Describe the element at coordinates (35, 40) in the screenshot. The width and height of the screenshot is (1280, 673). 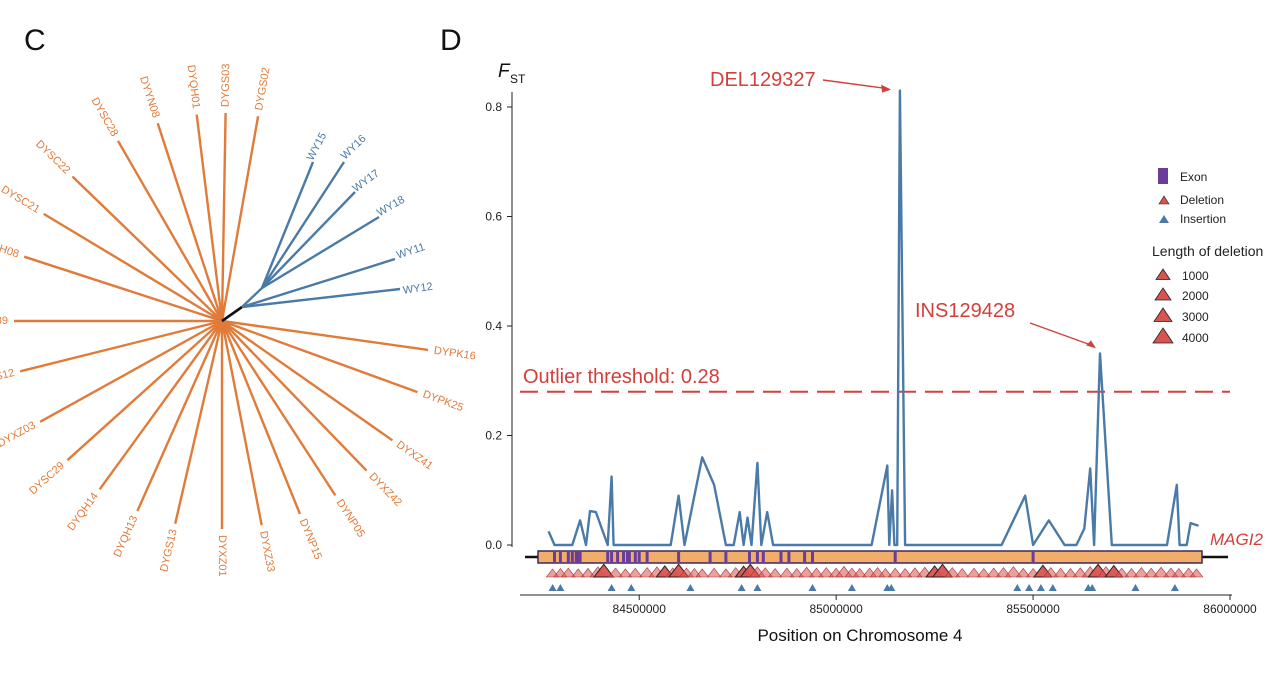
I see `panel-label-c: C` at that location.